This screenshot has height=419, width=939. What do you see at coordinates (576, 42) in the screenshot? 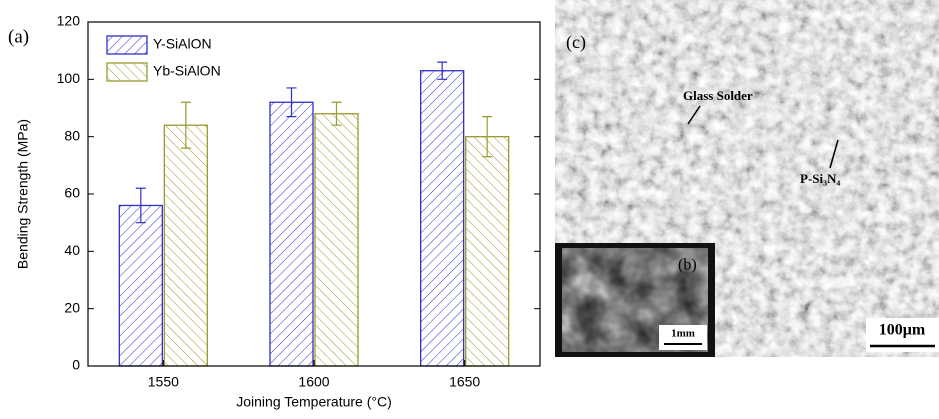
I see `panel-label: (c)` at bounding box center [576, 42].